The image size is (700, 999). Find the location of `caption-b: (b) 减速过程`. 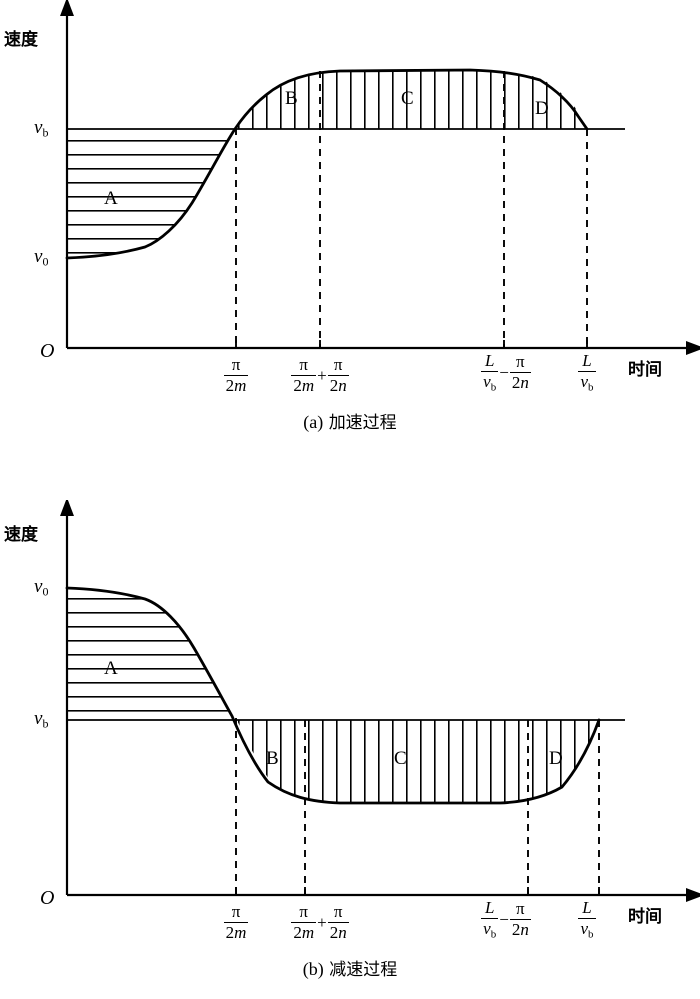

caption-b: (b) 减速过程 is located at coordinates (350, 967).